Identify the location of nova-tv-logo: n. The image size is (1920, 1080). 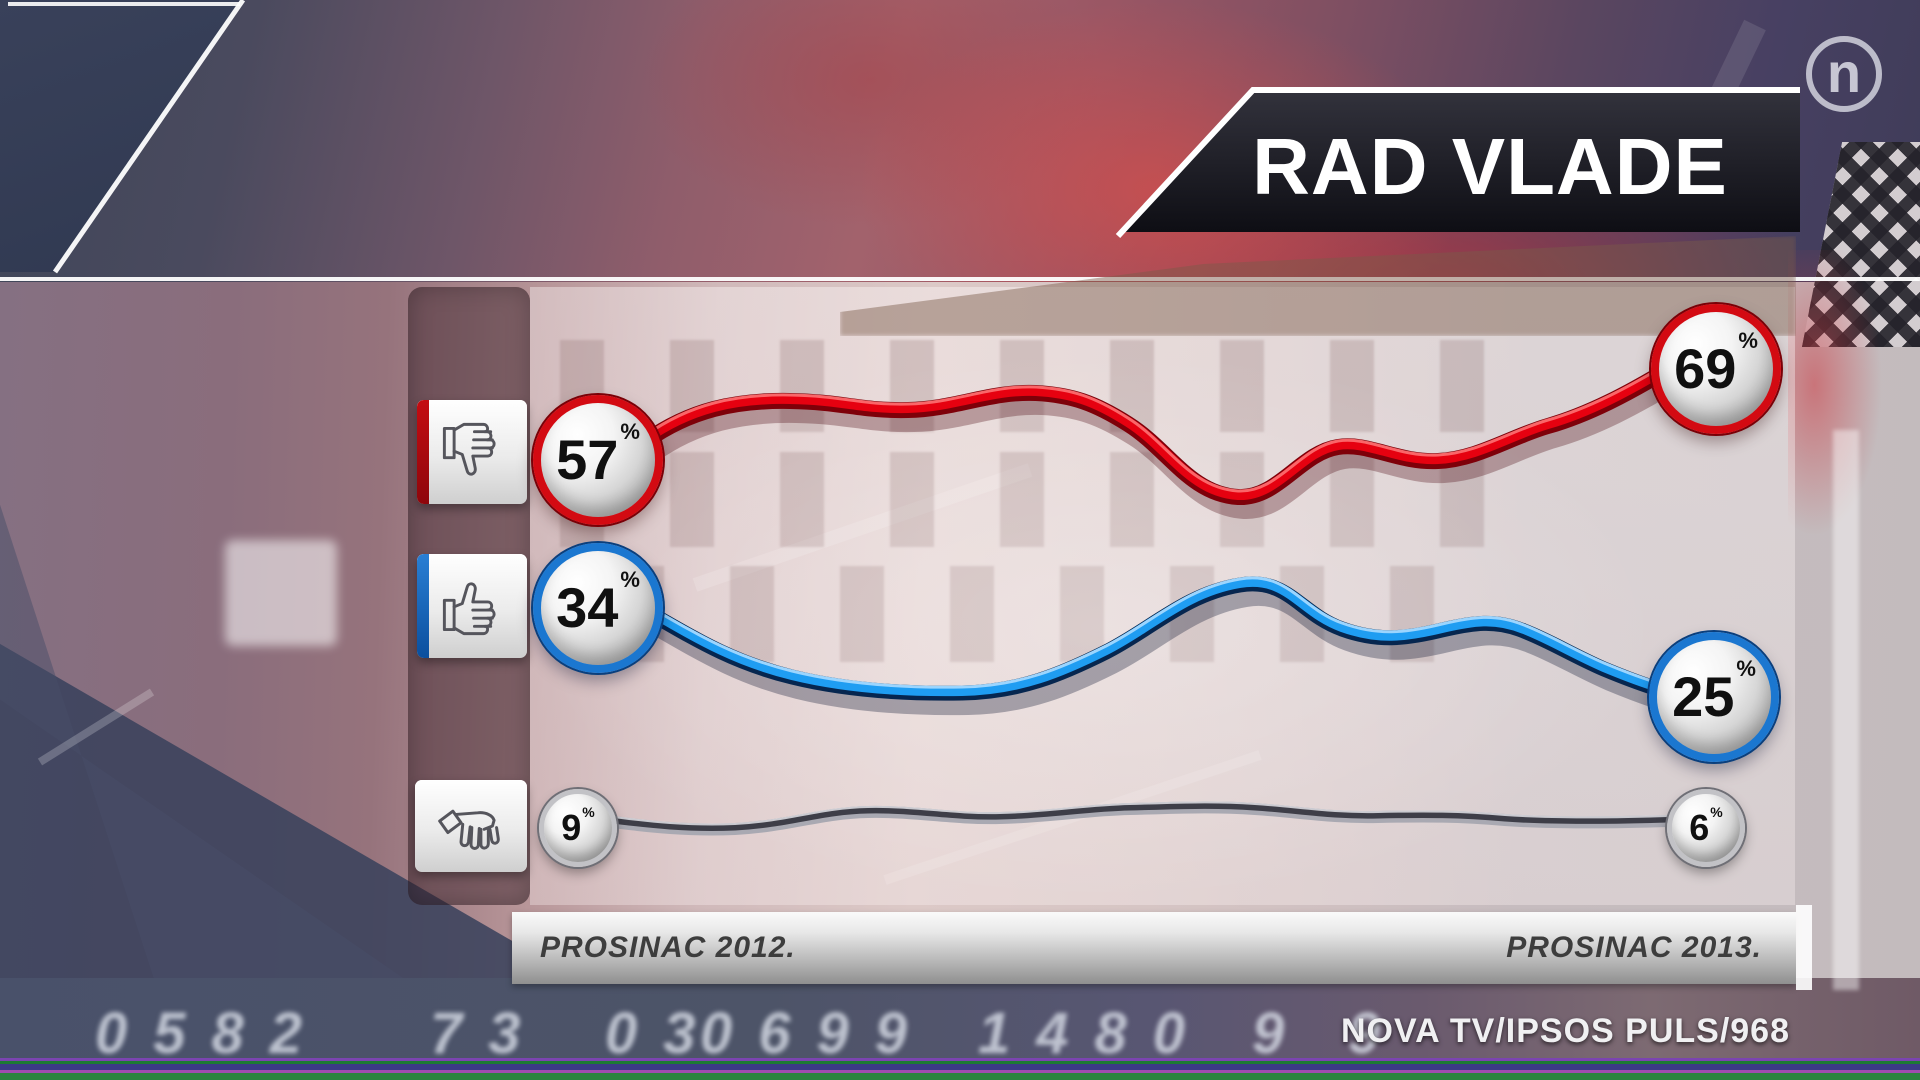
(1844, 74).